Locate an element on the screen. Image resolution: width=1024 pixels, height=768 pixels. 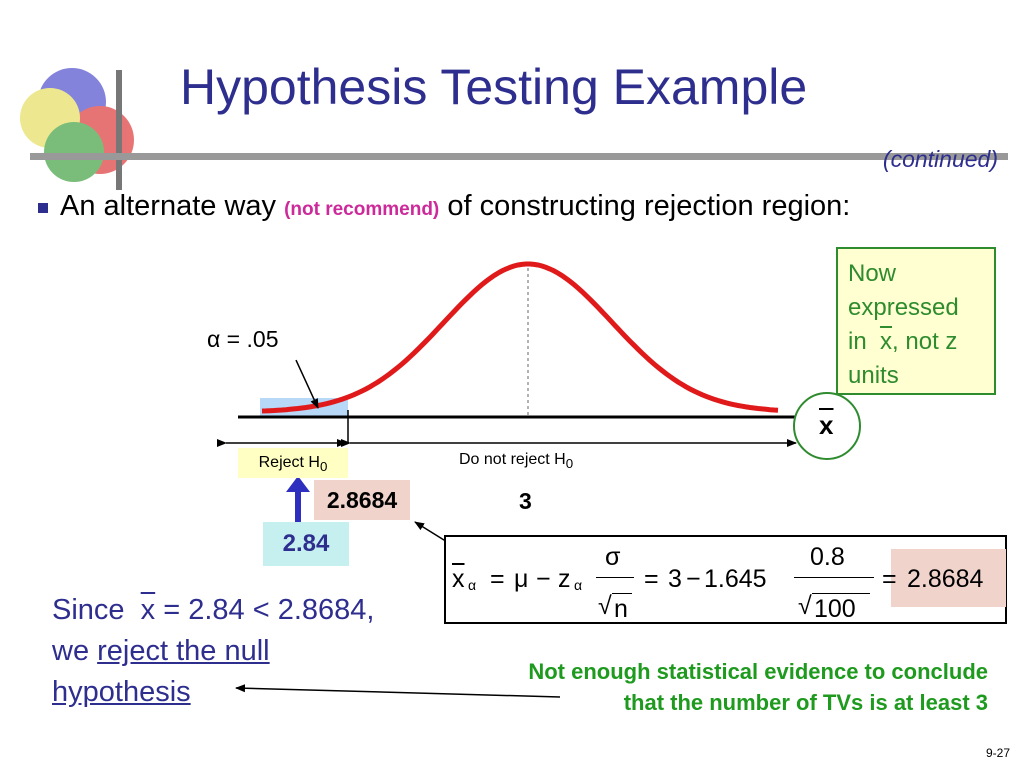
note-line-2: expressed is located at coordinates (903, 307).